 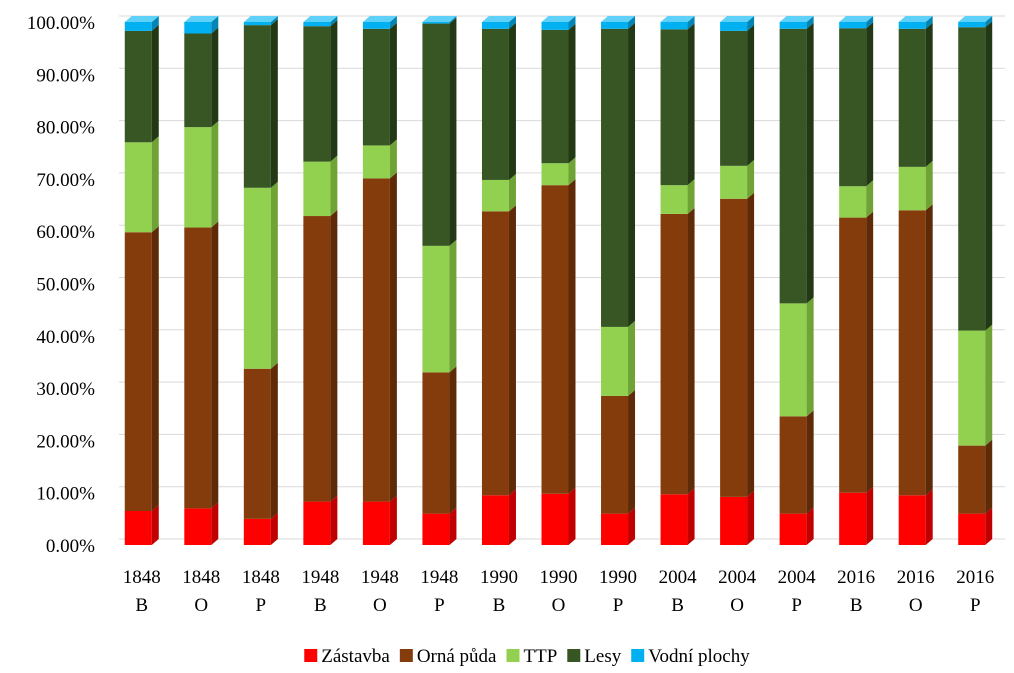 I want to click on y-tick-label: 0.00%, so click(x=70, y=546).